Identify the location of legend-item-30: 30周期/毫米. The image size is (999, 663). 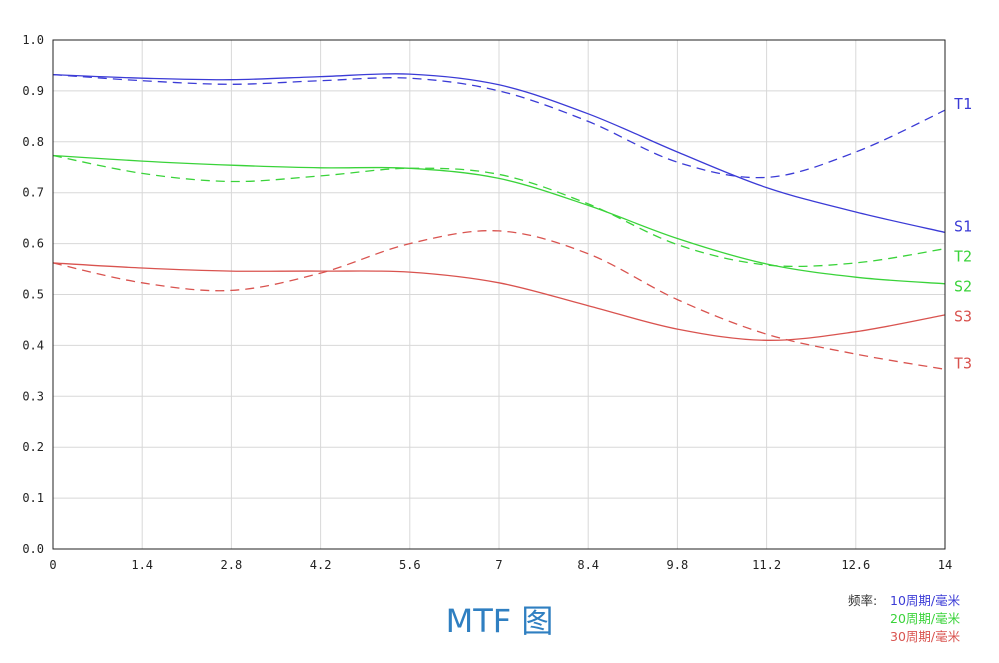
(925, 636).